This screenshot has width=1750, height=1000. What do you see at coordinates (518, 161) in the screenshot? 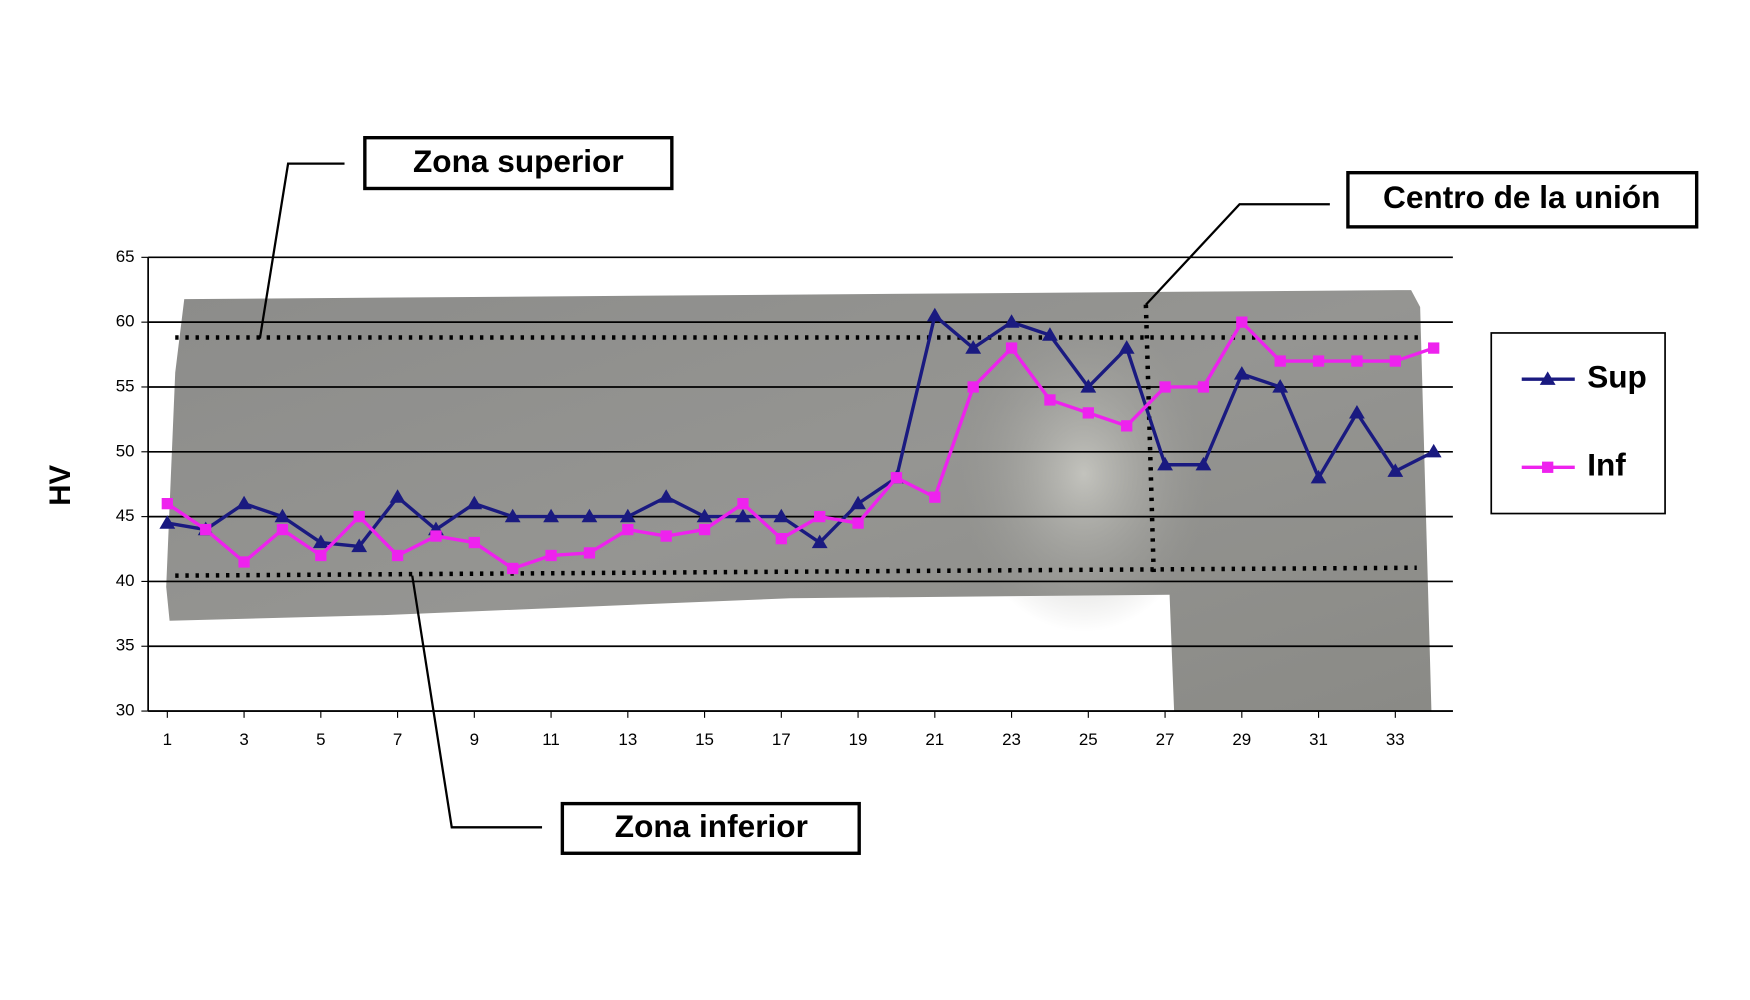
I see `annotation: Zona superior` at bounding box center [518, 161].